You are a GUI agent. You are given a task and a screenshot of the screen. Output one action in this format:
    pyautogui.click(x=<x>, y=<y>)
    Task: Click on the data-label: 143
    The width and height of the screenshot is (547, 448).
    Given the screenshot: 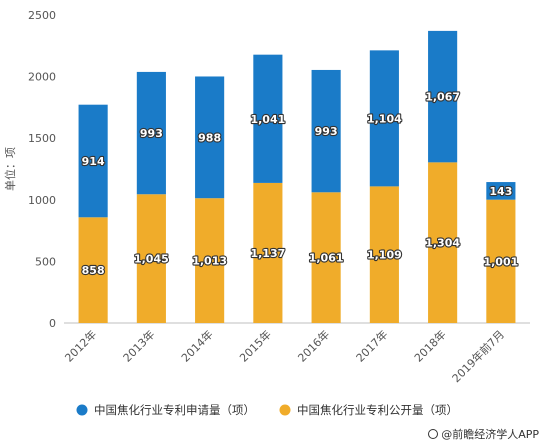 What is the action you would take?
    pyautogui.click(x=500, y=191)
    